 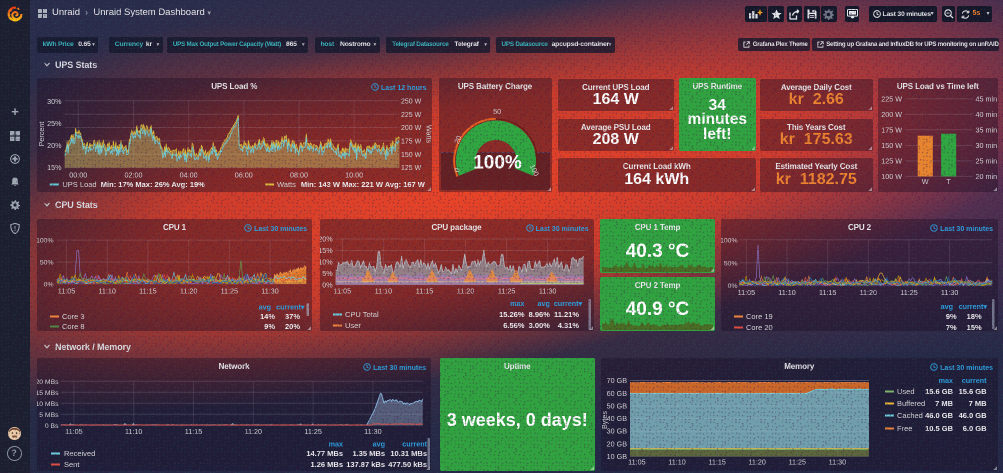 I want to click on svg-text: 18%, so click(x=974, y=316).